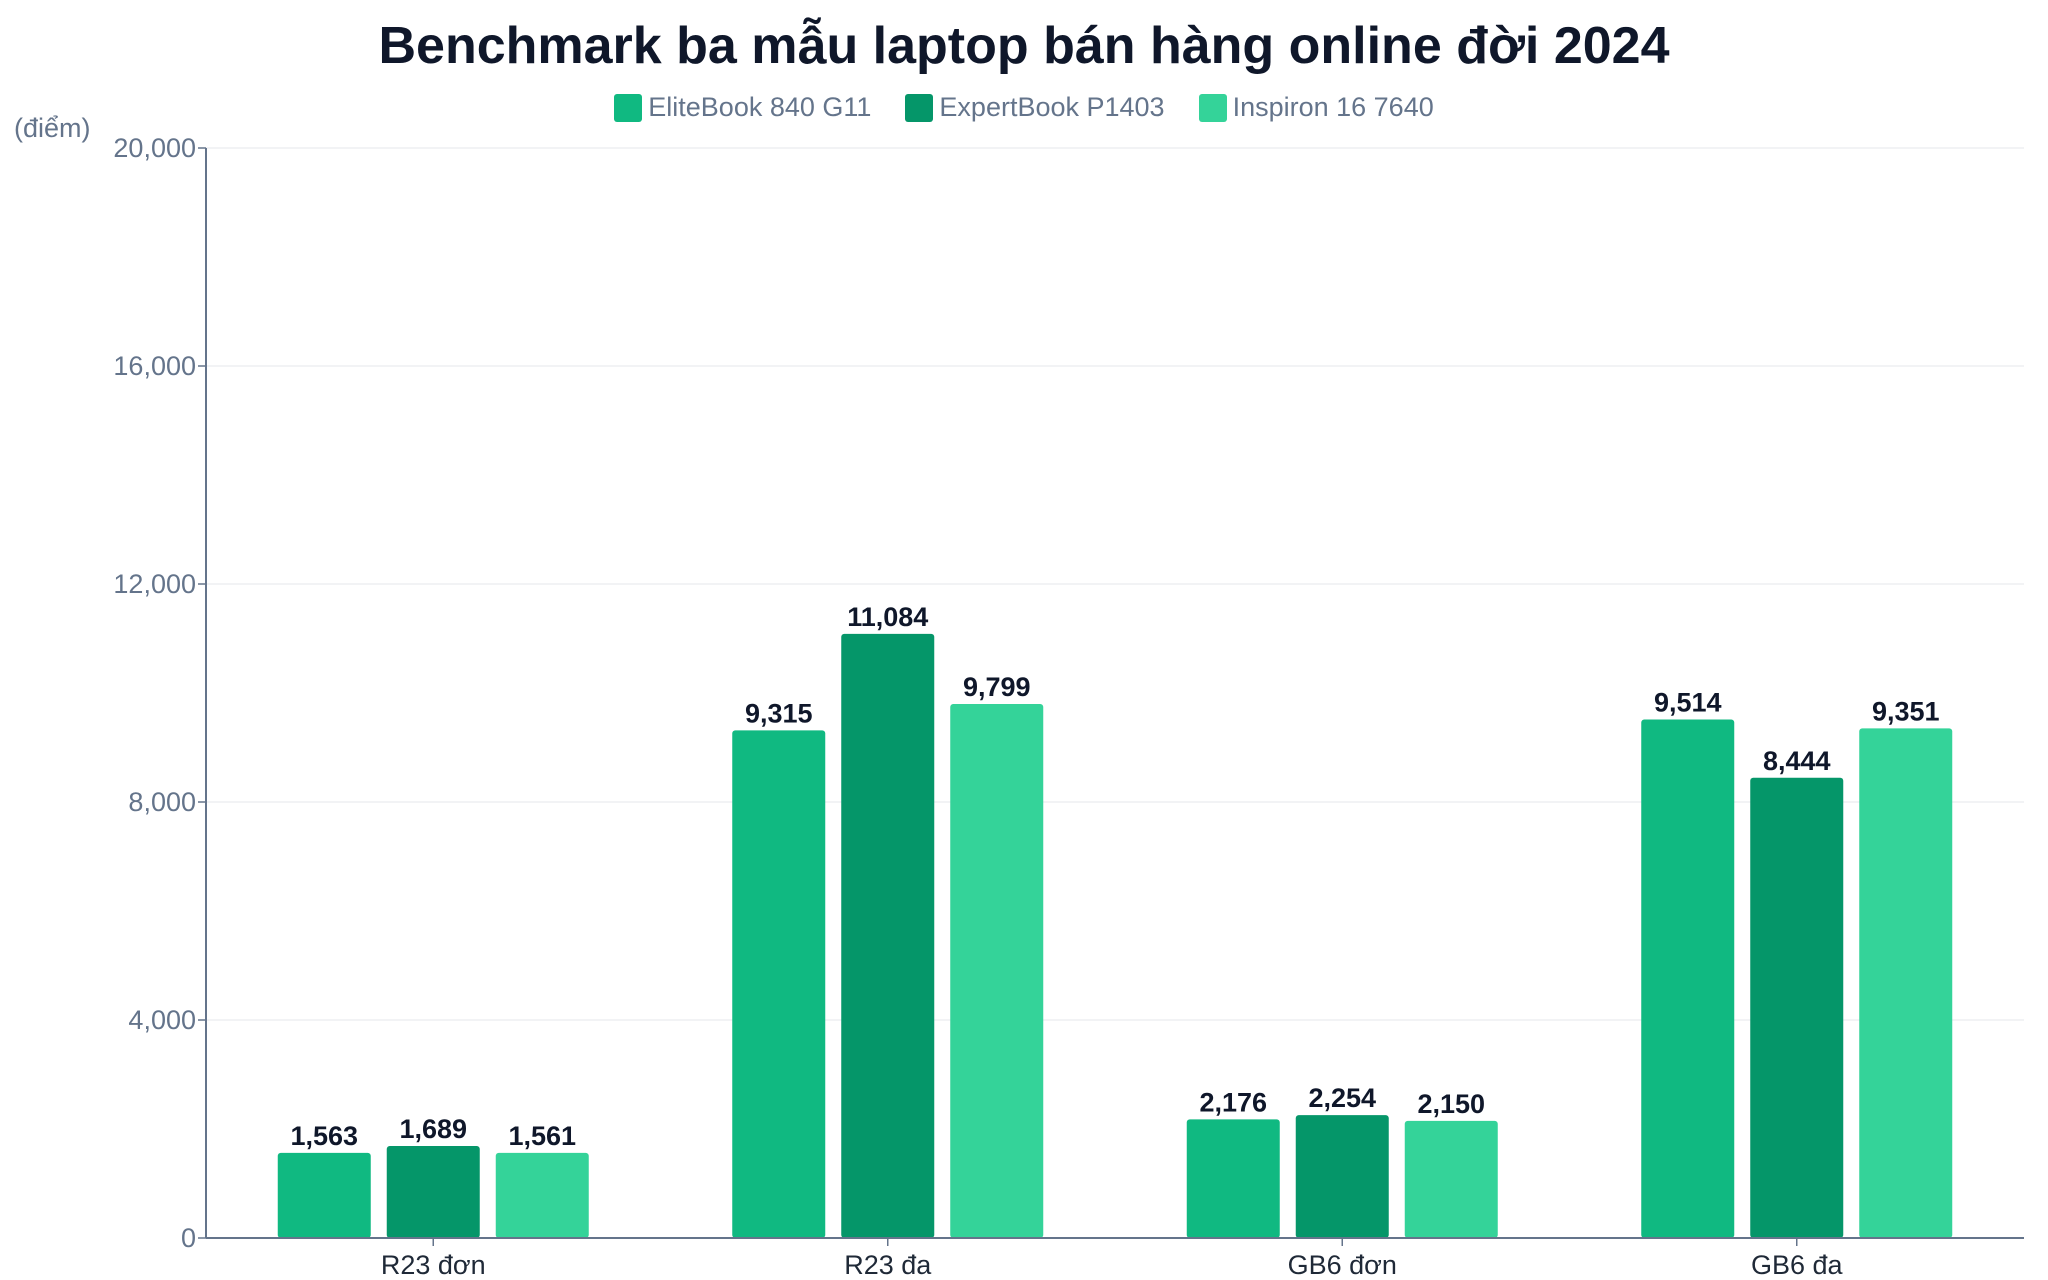 This screenshot has width=2048, height=1280. I want to click on bar-expertbook-p1403-r23-da, so click(888, 935).